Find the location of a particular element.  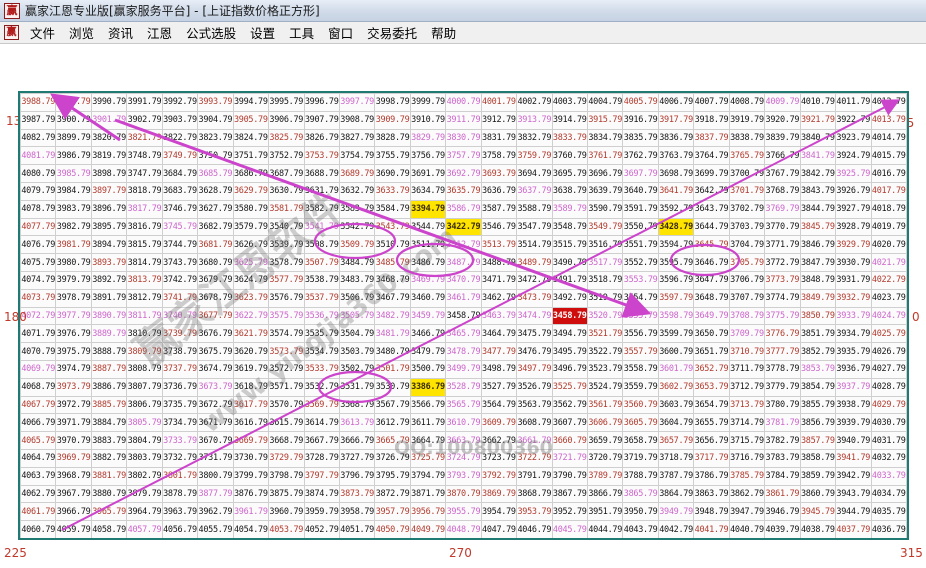

grid-cell: 4044.79 is located at coordinates (605, 529).